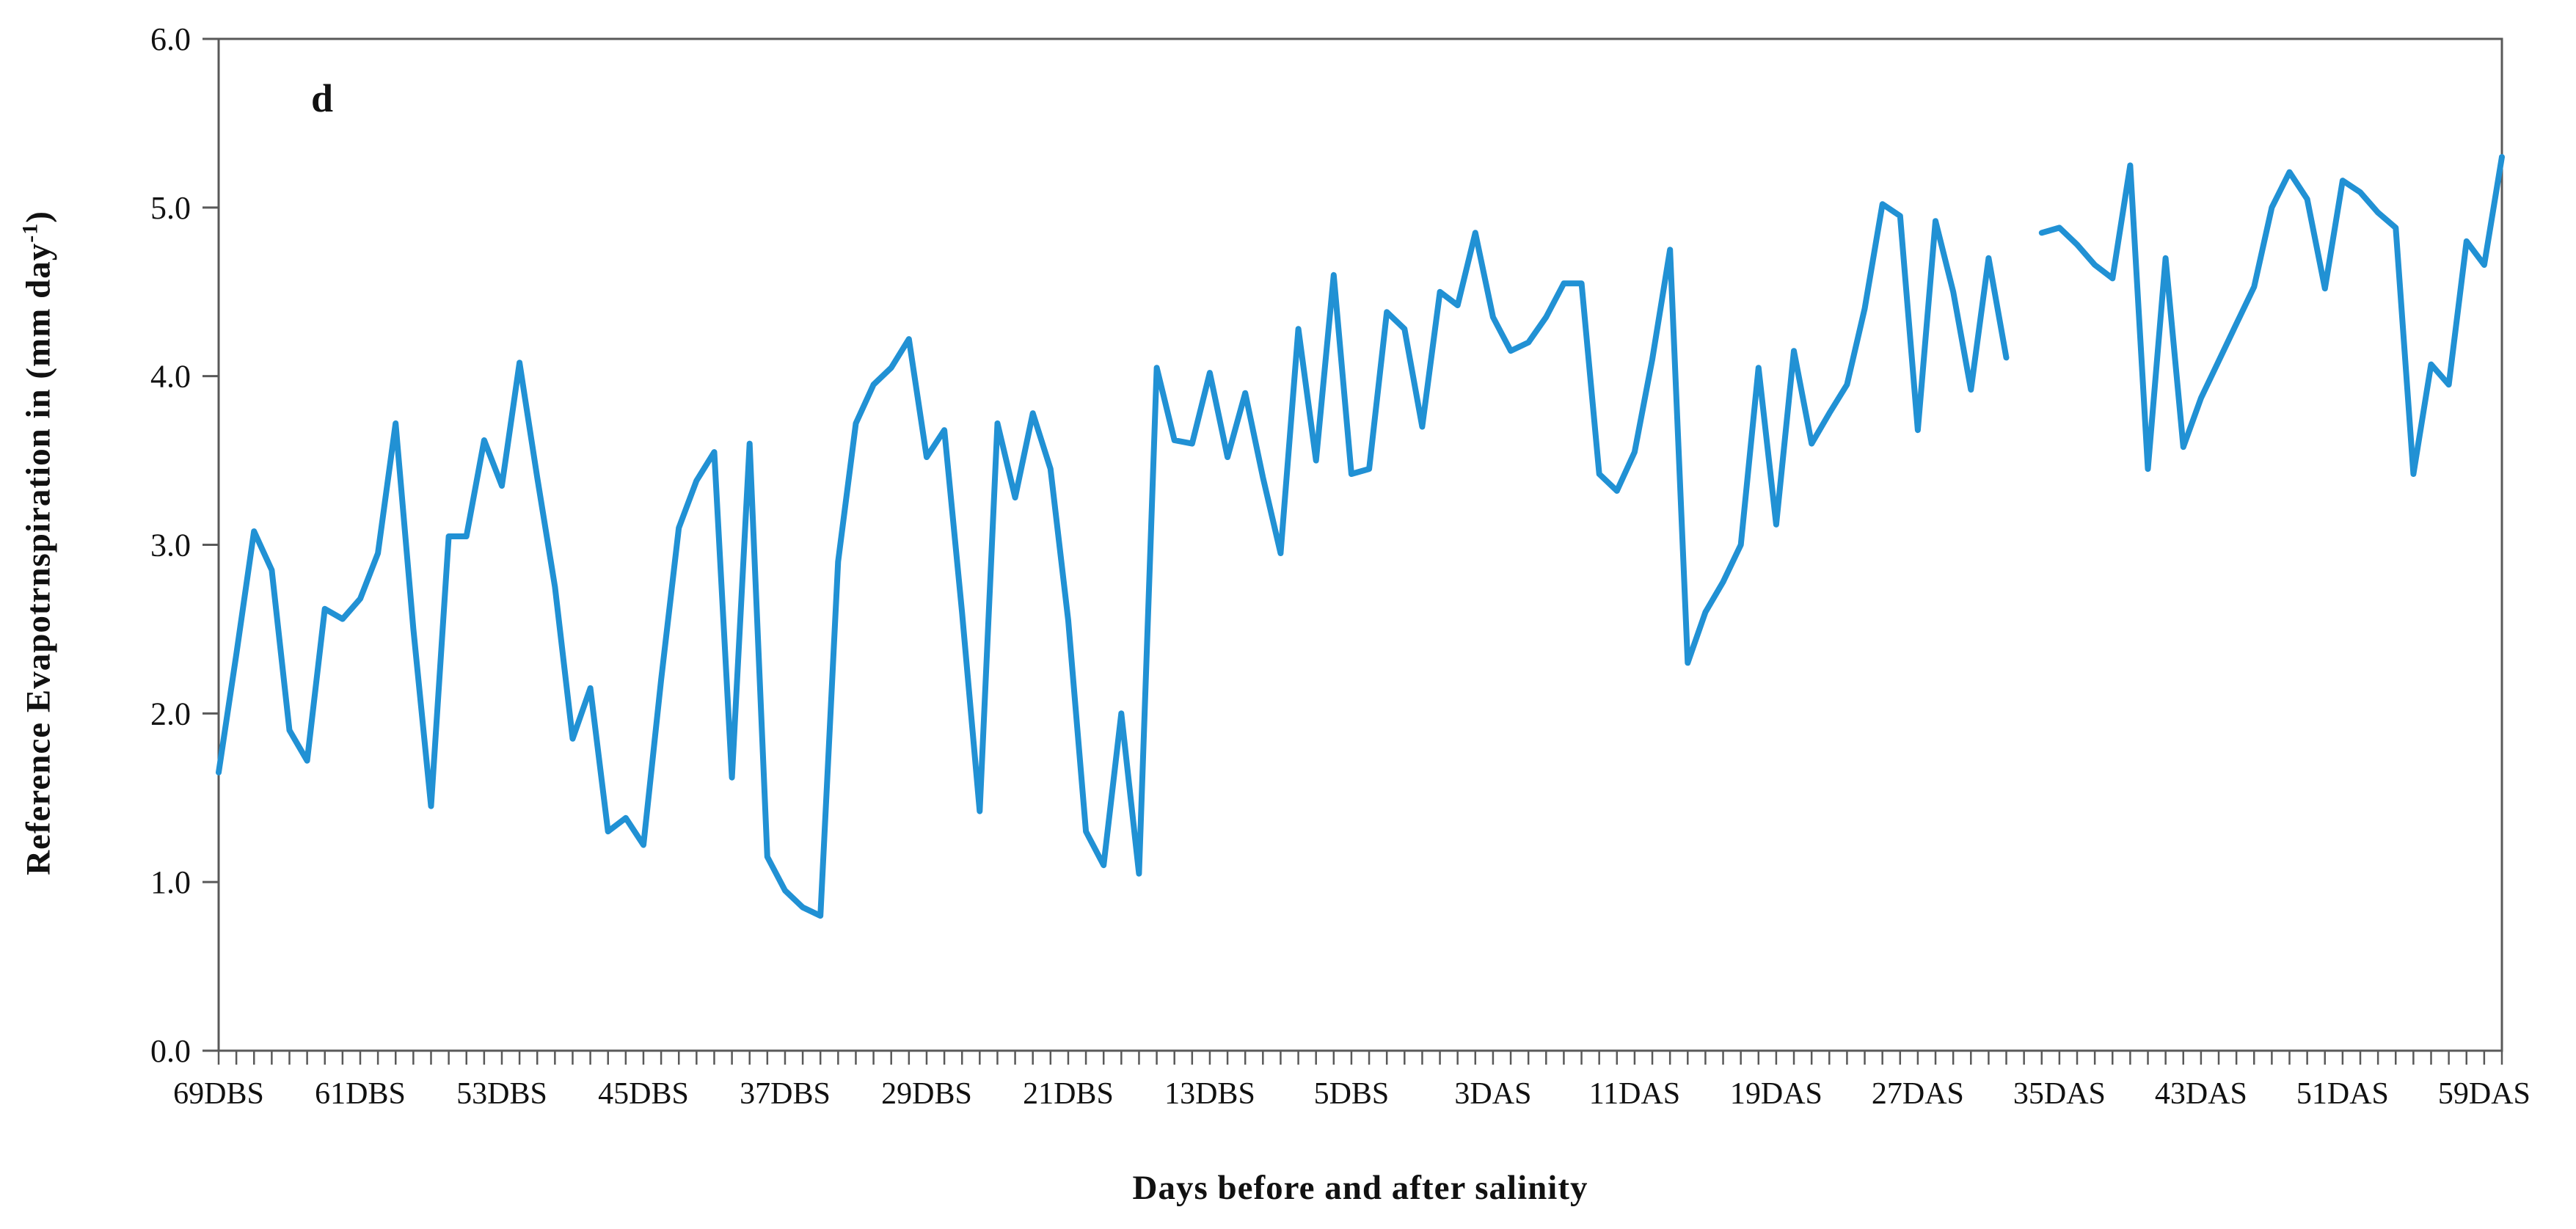 This screenshot has height=1229, width=2576. I want to click on x-tick-label: 19DAS, so click(1776, 1094).